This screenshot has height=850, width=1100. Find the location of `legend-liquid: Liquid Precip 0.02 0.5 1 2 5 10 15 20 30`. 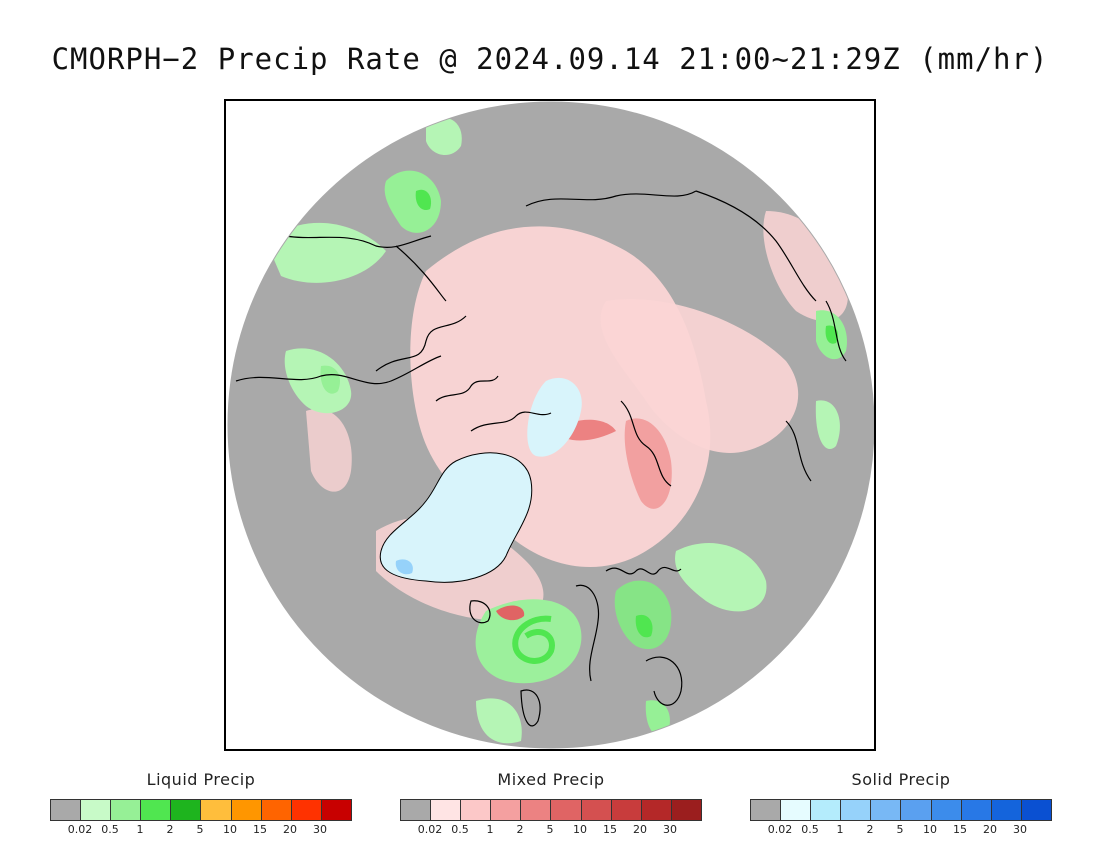

legend-liquid: Liquid Precip 0.02 0.5 1 2 5 10 15 20 30 is located at coordinates (201, 803).